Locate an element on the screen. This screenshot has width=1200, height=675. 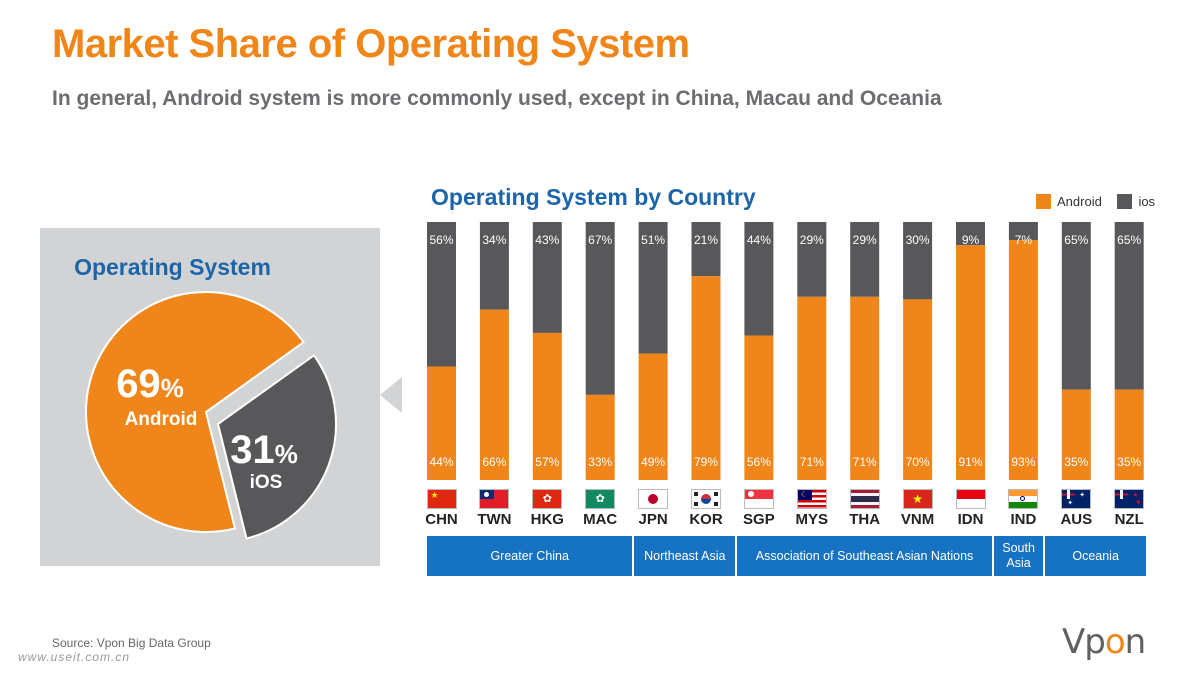
country-label-mys: MYS is located at coordinates (812, 519).